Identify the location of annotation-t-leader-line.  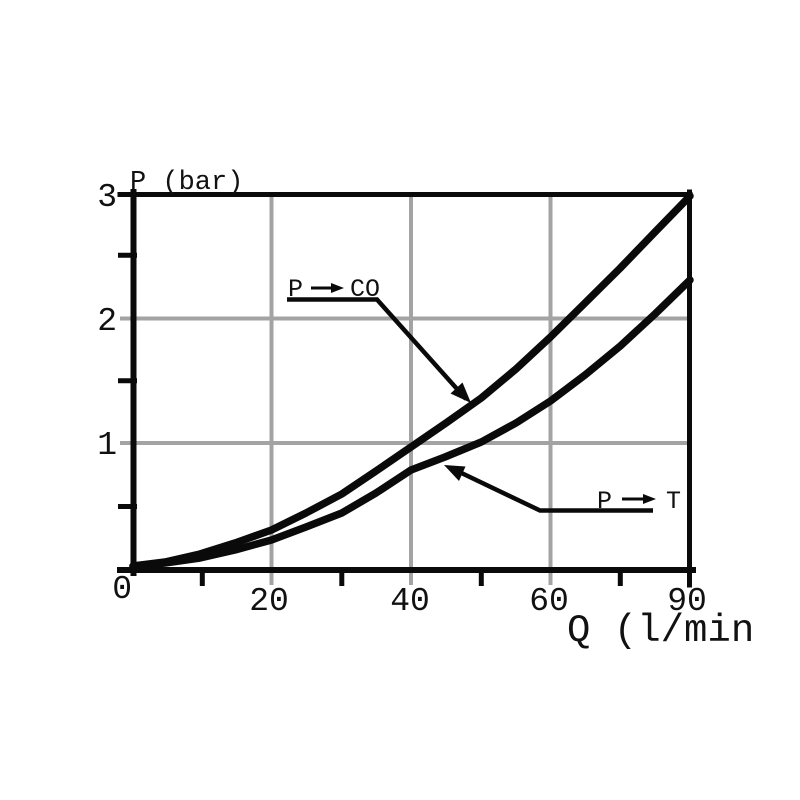
(551, 489).